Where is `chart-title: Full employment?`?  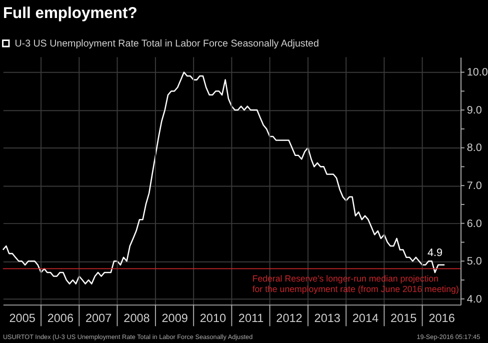 chart-title: Full employment? is located at coordinates (70, 13).